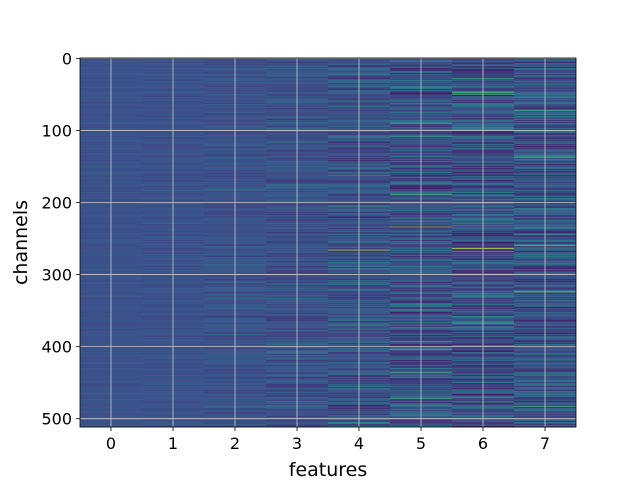 This screenshot has width=640, height=480. What do you see at coordinates (328, 469) in the screenshot?
I see `x-axis-label: features` at bounding box center [328, 469].